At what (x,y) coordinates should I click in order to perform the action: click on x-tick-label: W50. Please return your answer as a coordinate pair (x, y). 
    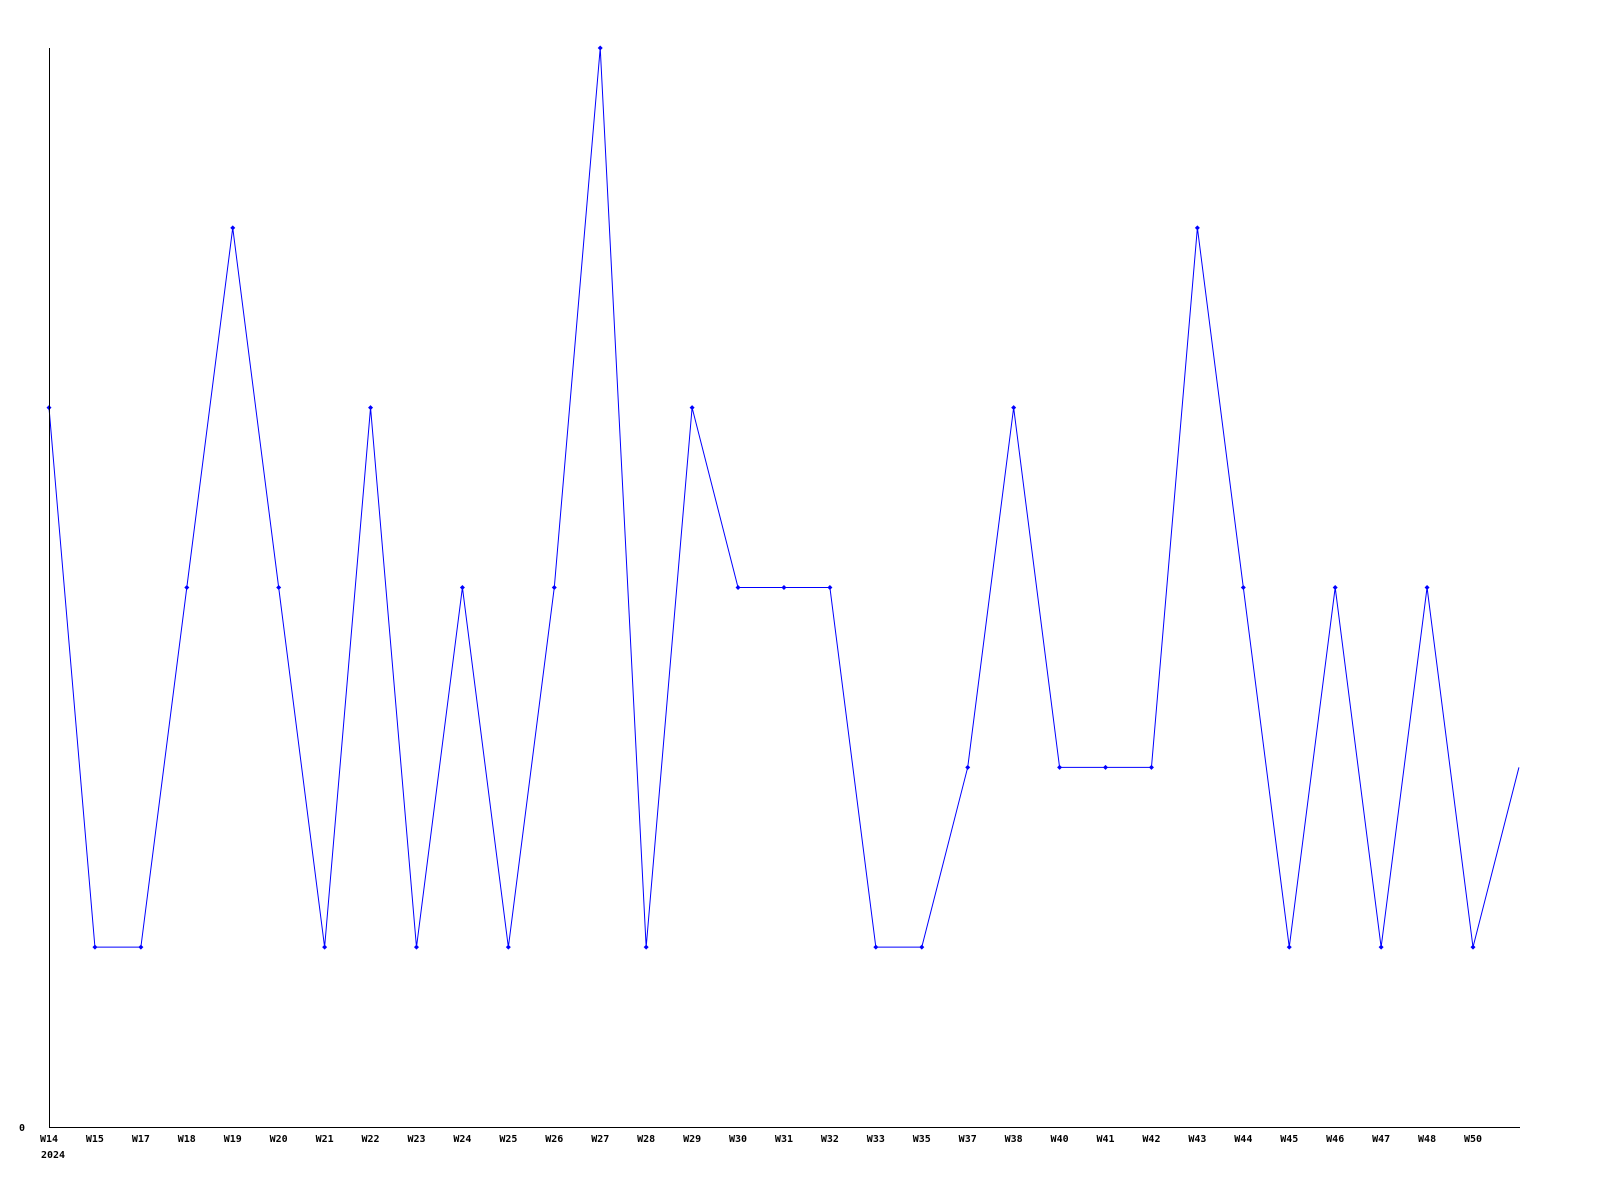
    Looking at the image, I should click on (1473, 1139).